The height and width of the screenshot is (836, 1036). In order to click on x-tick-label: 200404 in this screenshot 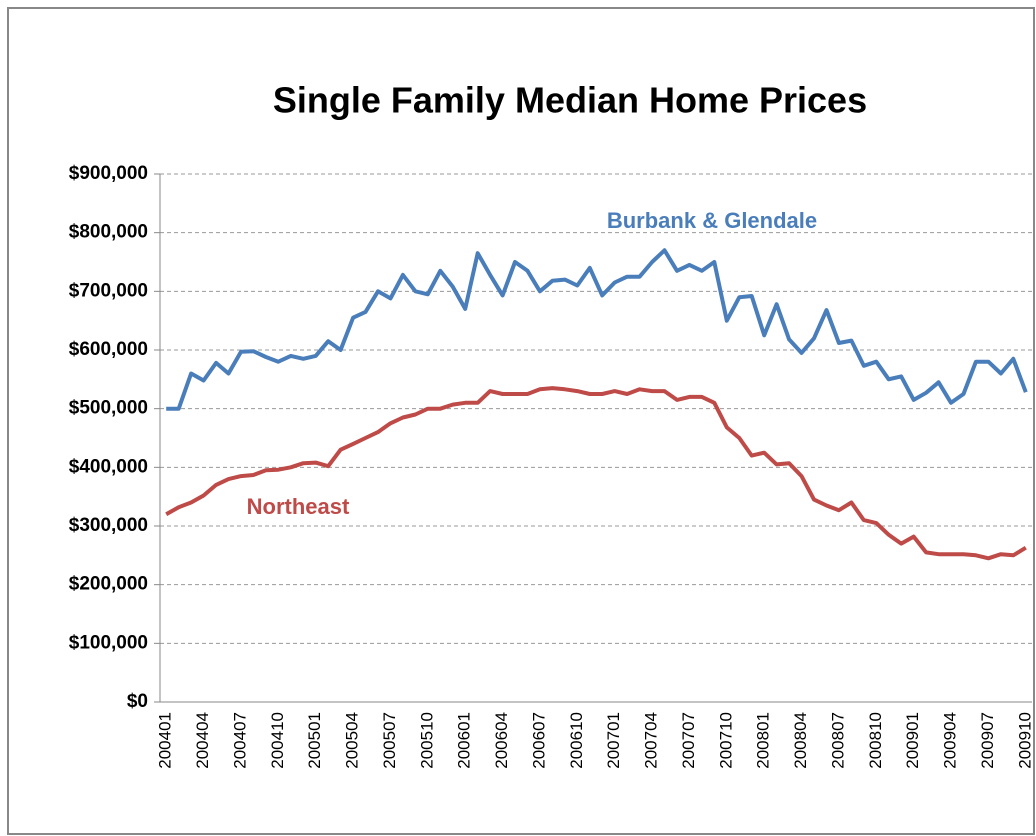, I will do `click(202, 740)`.